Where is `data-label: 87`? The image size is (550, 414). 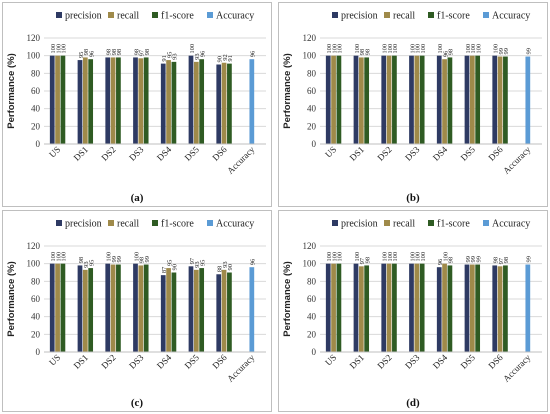
data-label: 87 is located at coordinates (164, 269).